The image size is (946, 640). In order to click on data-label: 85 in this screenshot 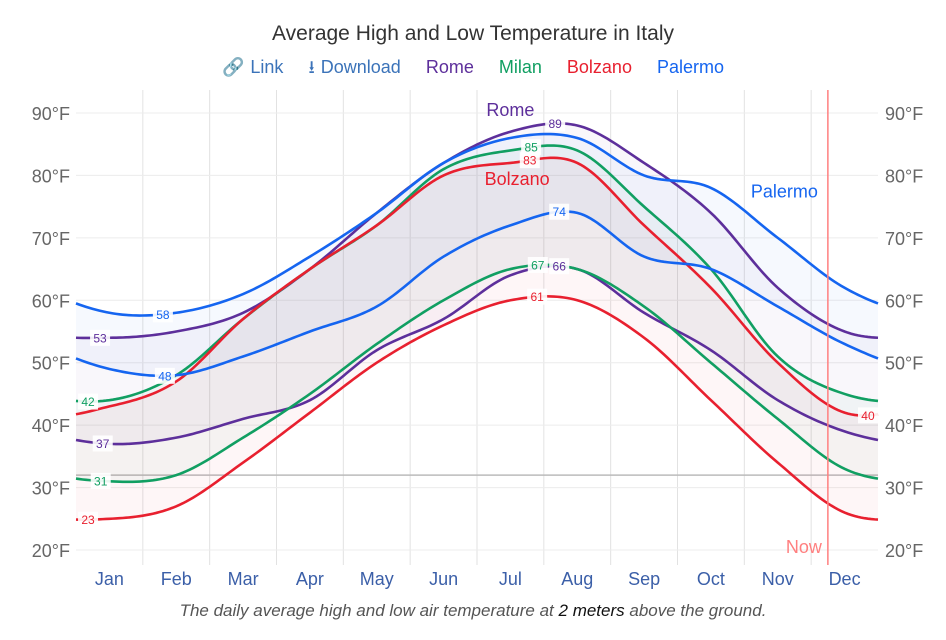, I will do `click(531, 148)`.